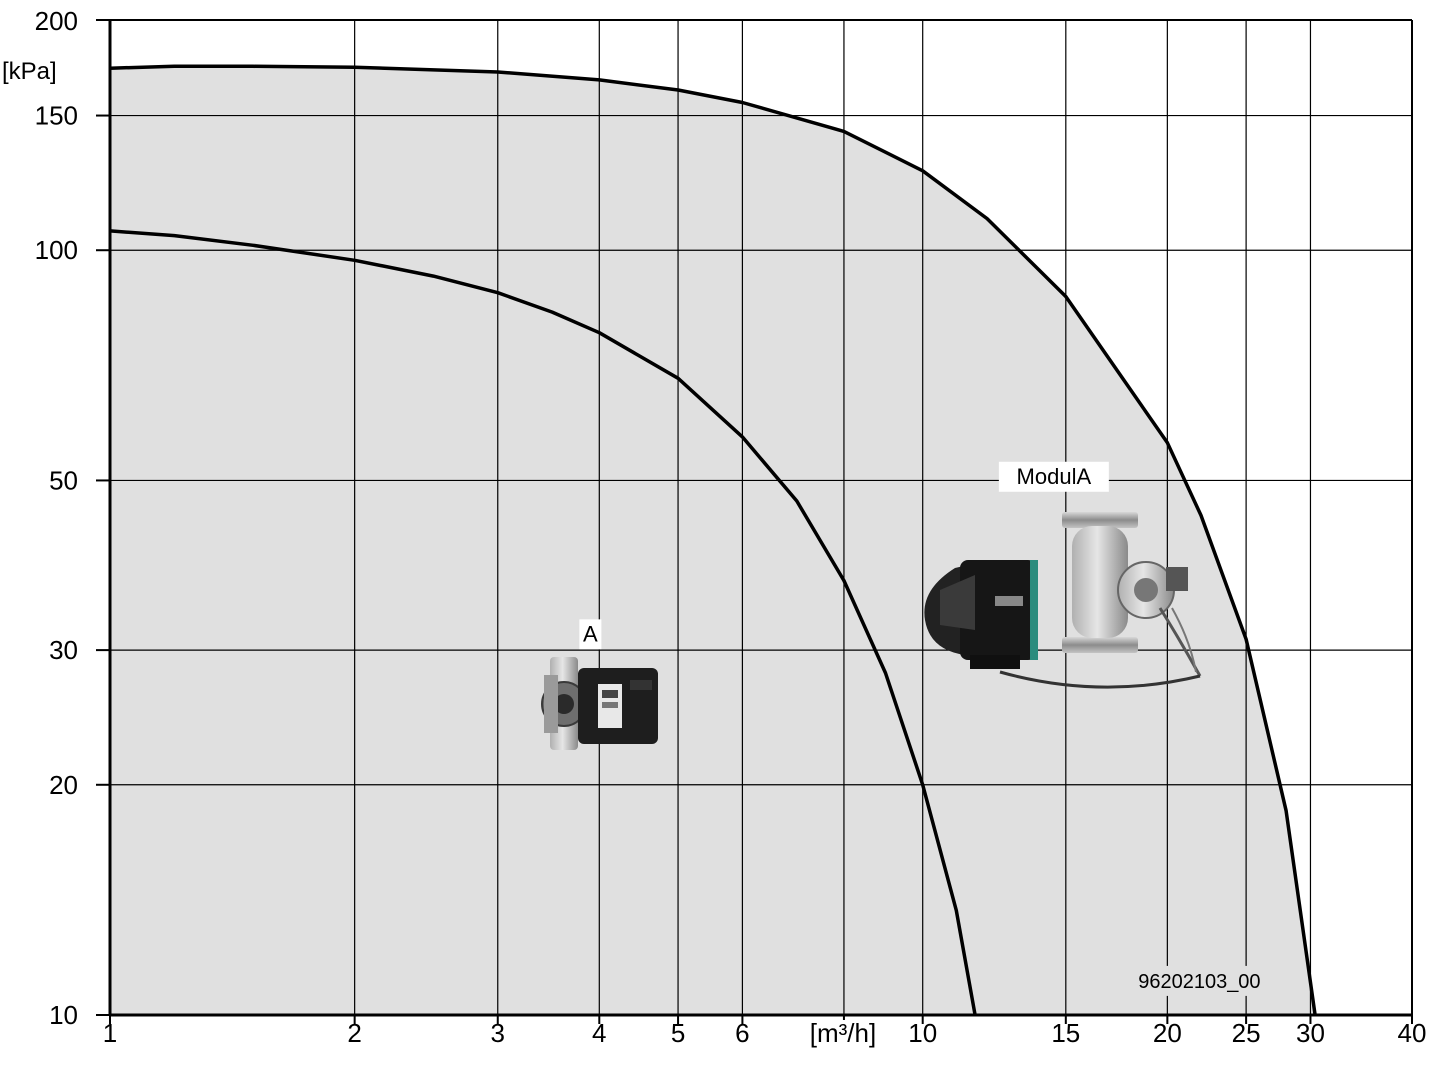 This screenshot has height=1077, width=1446. What do you see at coordinates (56, 116) in the screenshot?
I see `y-tick-label: 150` at bounding box center [56, 116].